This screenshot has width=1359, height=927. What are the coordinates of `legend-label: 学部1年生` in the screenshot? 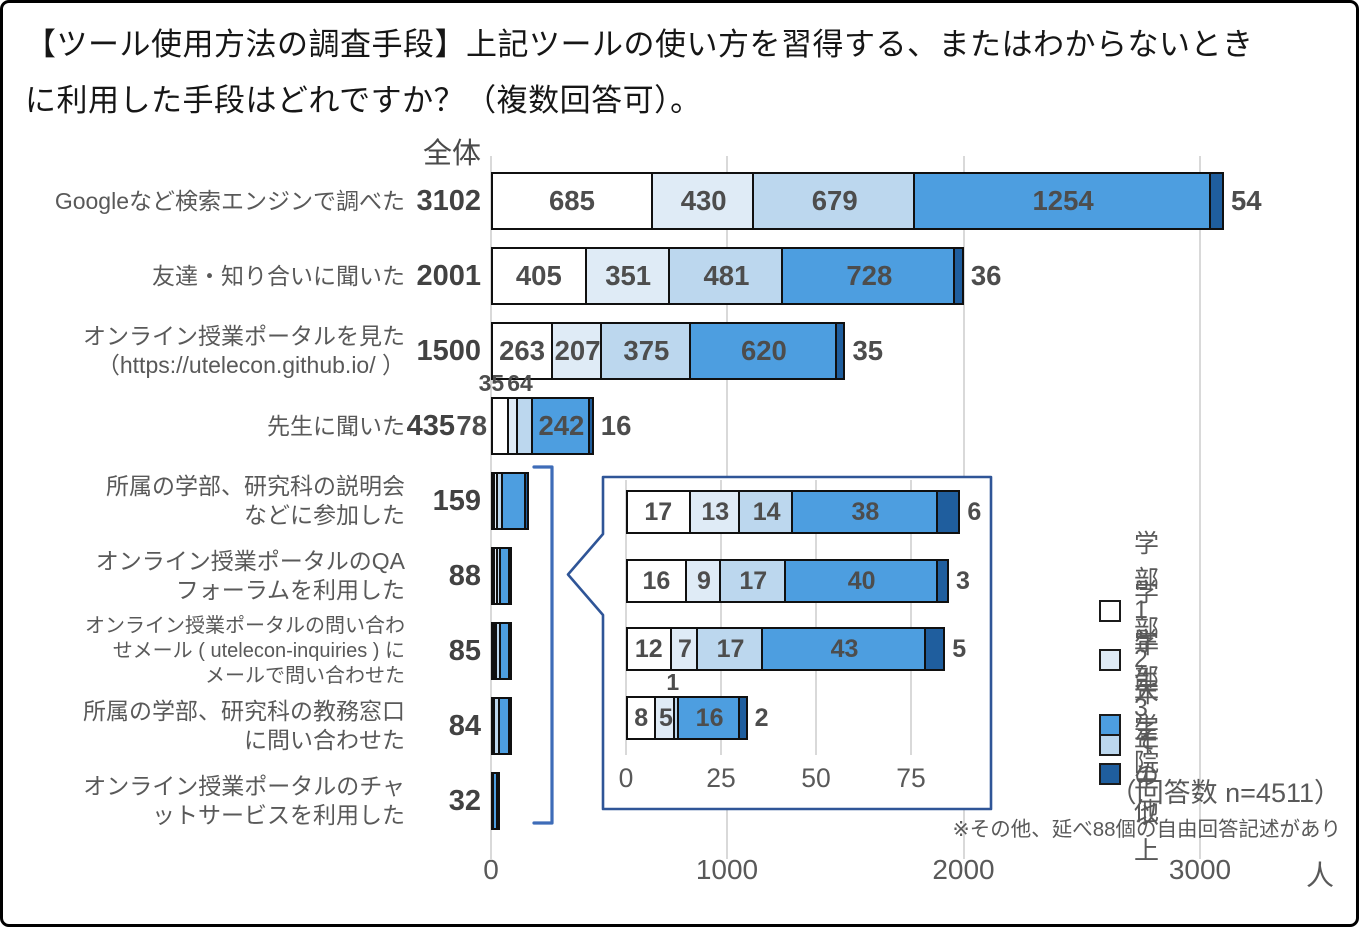 It's located at (1147, 612).